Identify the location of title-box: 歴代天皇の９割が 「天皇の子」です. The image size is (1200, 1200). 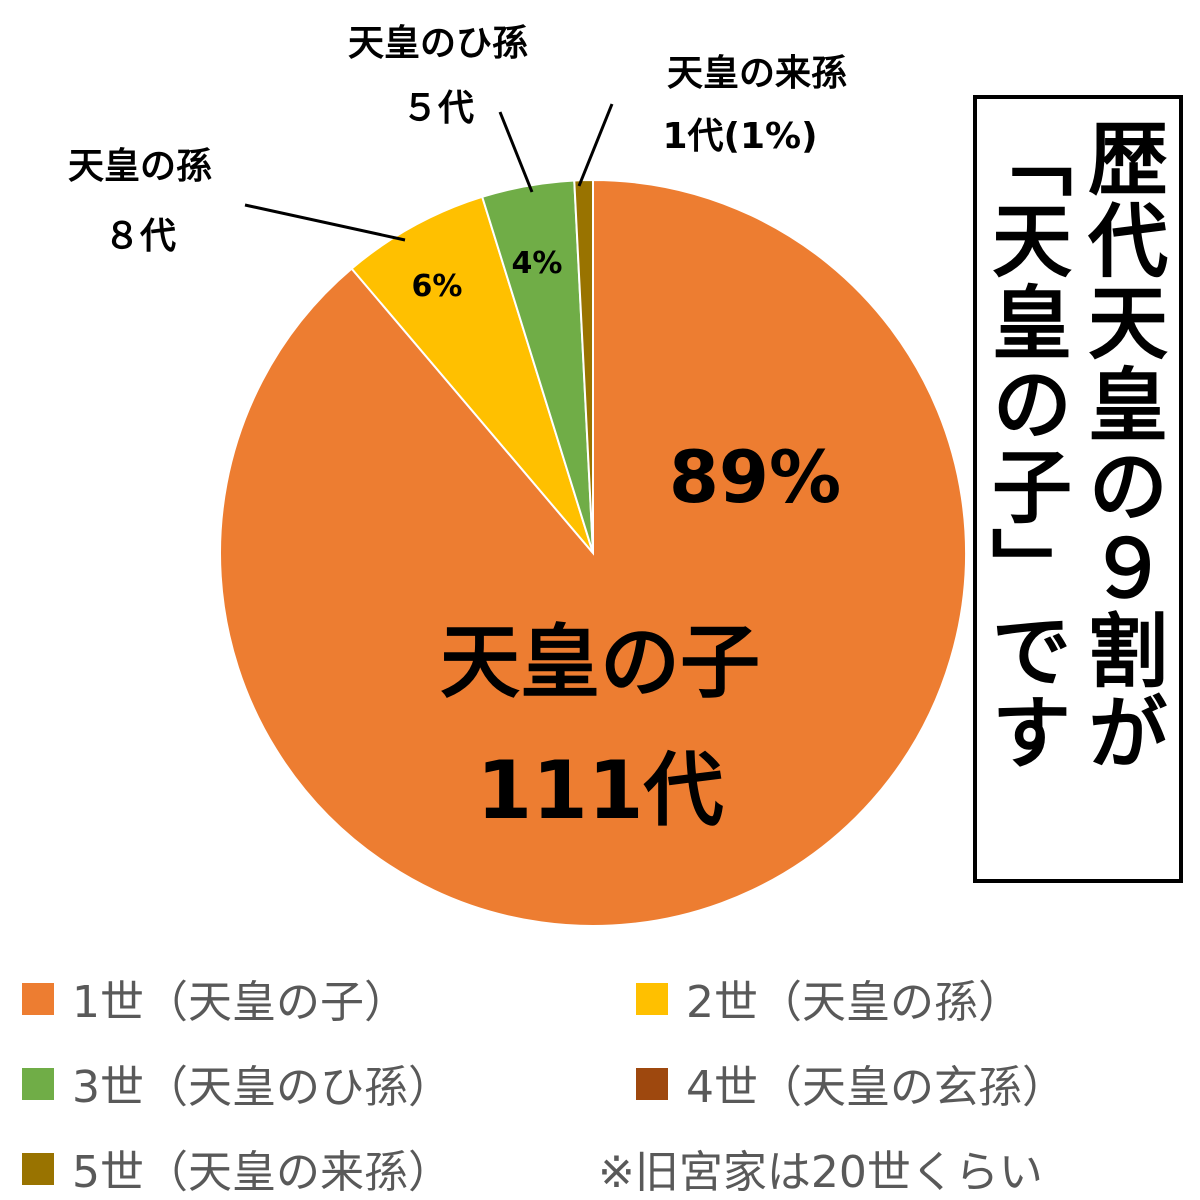
(1078, 489).